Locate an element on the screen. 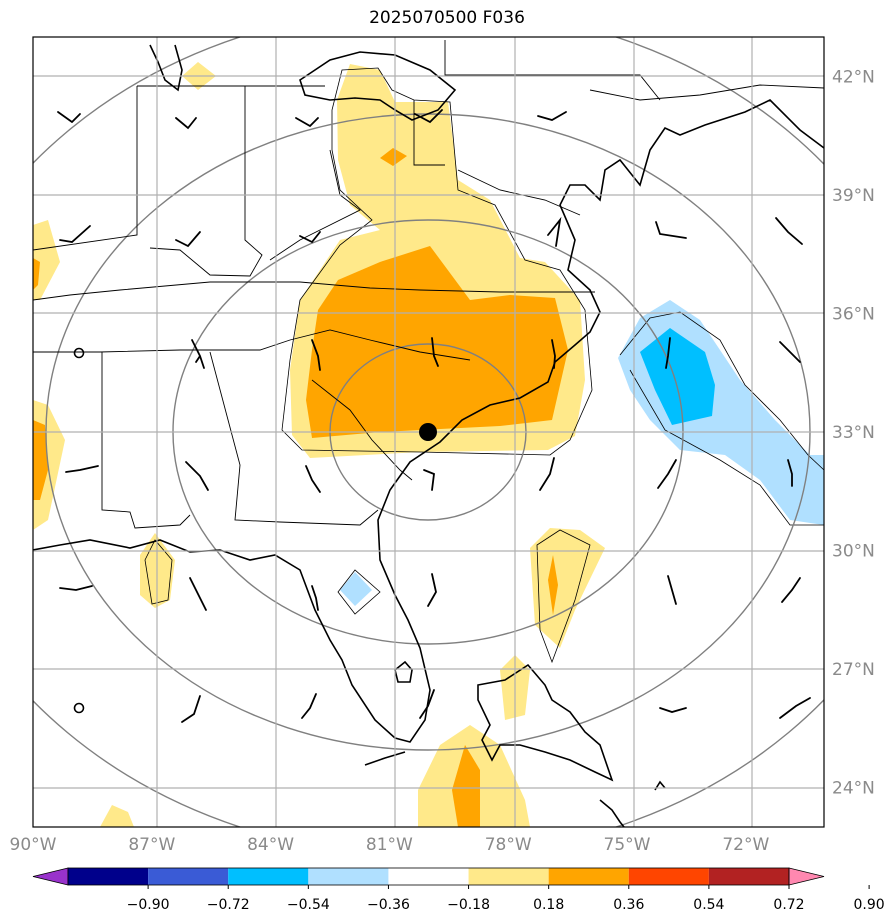  longitude-tick-label: 72°W is located at coordinates (745, 845).